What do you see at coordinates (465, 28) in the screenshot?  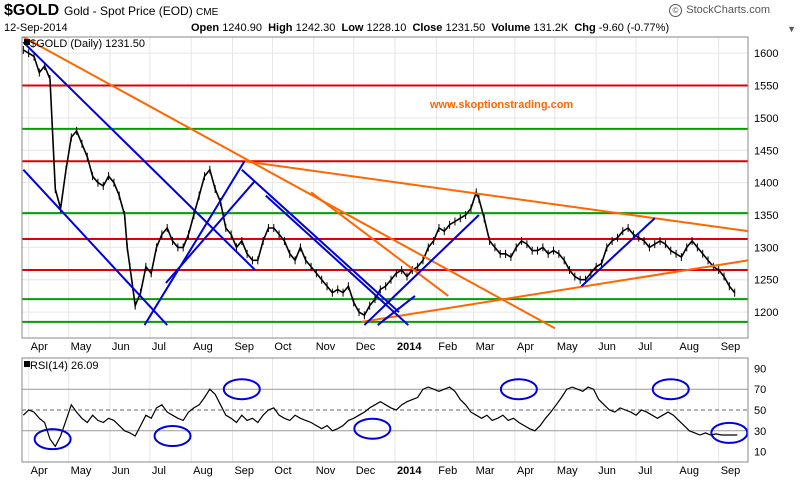 I see `close-value: 1231.50` at bounding box center [465, 28].